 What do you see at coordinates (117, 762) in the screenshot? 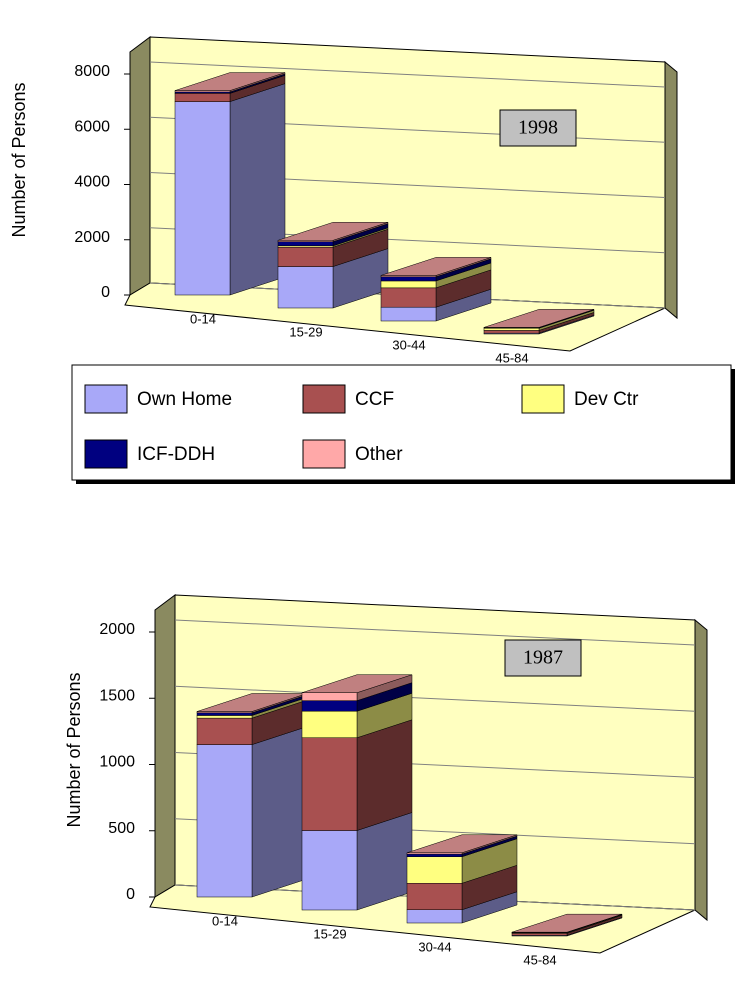
I see `y-tick-label: 1000` at bounding box center [117, 762].